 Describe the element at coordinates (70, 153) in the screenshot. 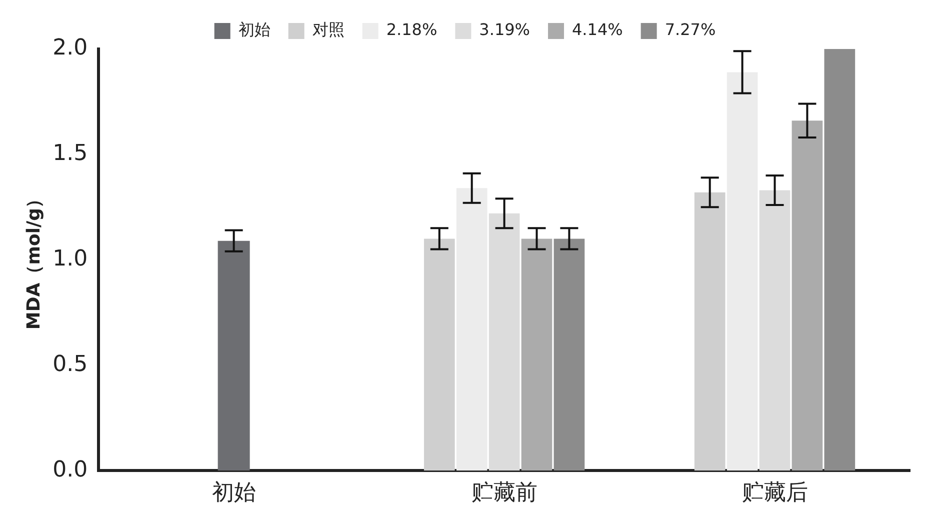

I see `y-tick-label: 1.5` at that location.